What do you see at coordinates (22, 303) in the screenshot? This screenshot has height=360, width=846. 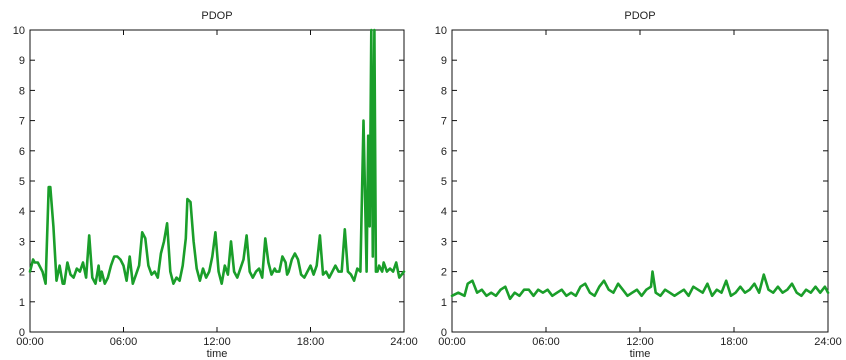 I see `chart1-y-tick-label: 1` at bounding box center [22, 303].